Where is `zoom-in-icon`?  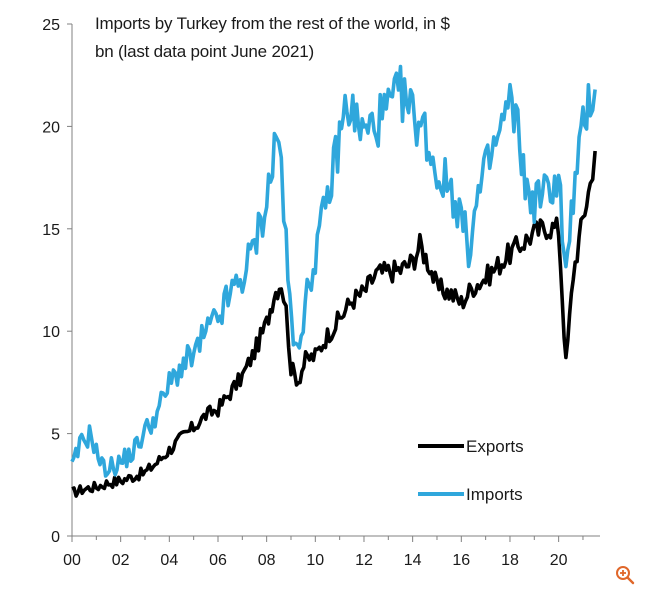
zoom-in-icon is located at coordinates (625, 575).